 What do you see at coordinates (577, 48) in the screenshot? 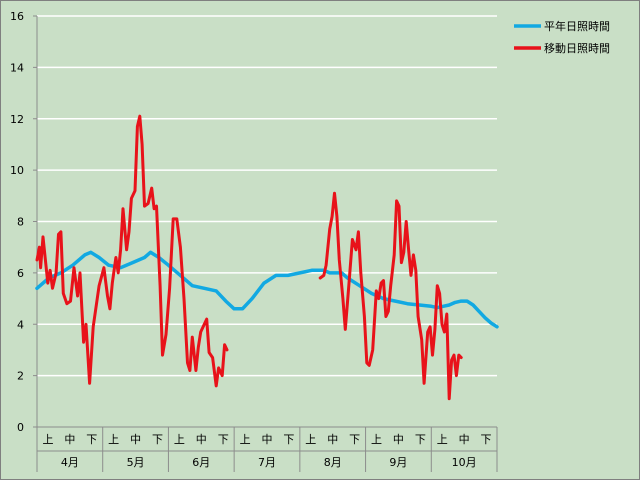
I see `legend-label: 移動日照時間` at bounding box center [577, 48].